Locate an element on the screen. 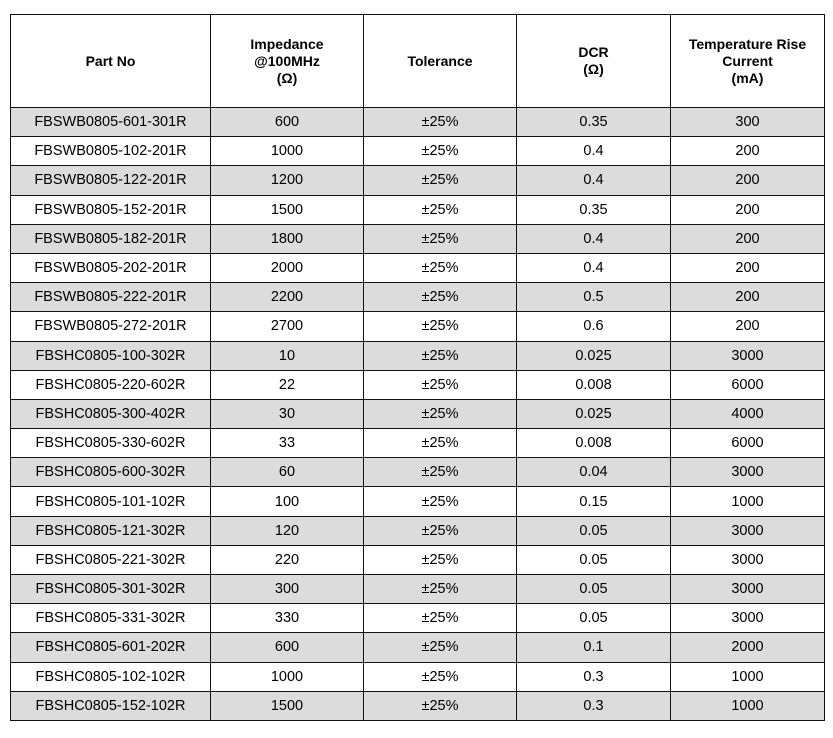  table-row: FBSWB0805-202-201R 2000 ±25% 0.4 200 is located at coordinates (417, 268).